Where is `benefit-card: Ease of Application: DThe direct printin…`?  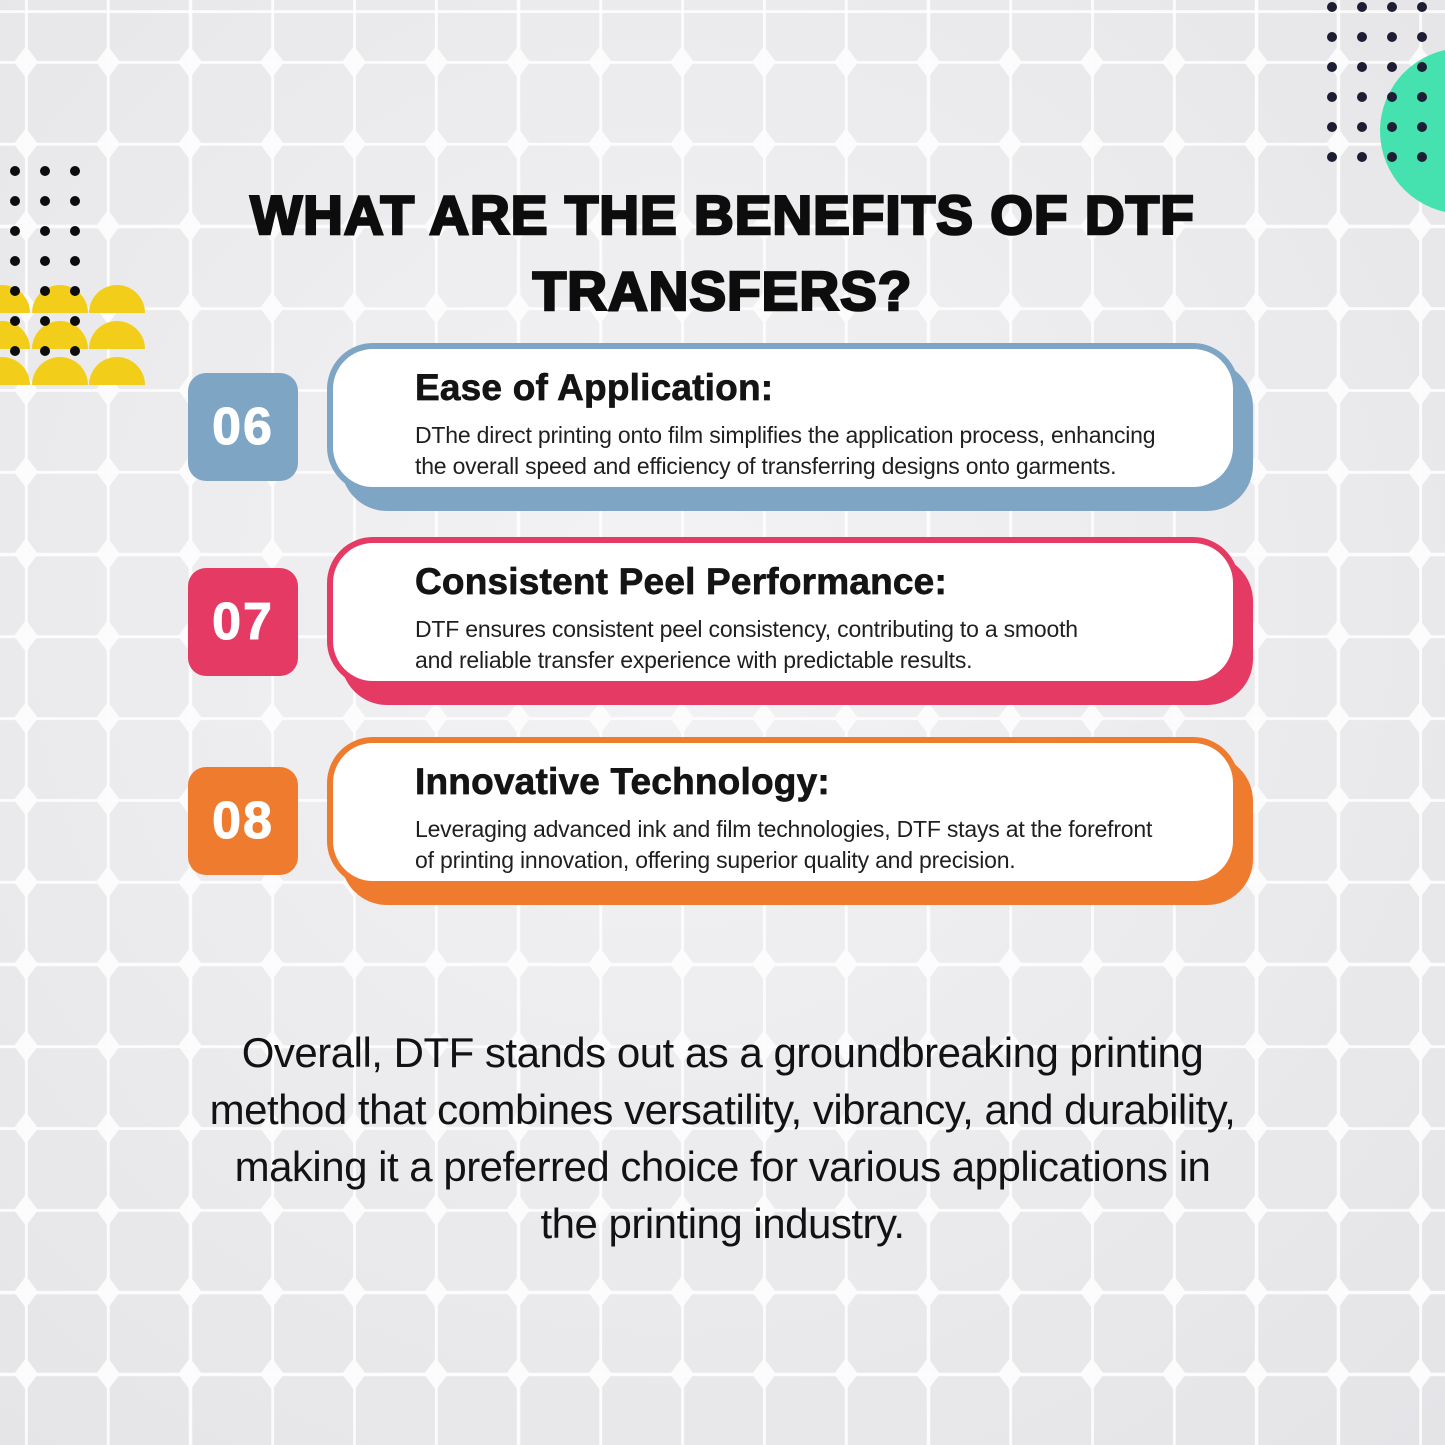
benefit-card: Ease of Application: DThe direct printin… is located at coordinates (790, 427).